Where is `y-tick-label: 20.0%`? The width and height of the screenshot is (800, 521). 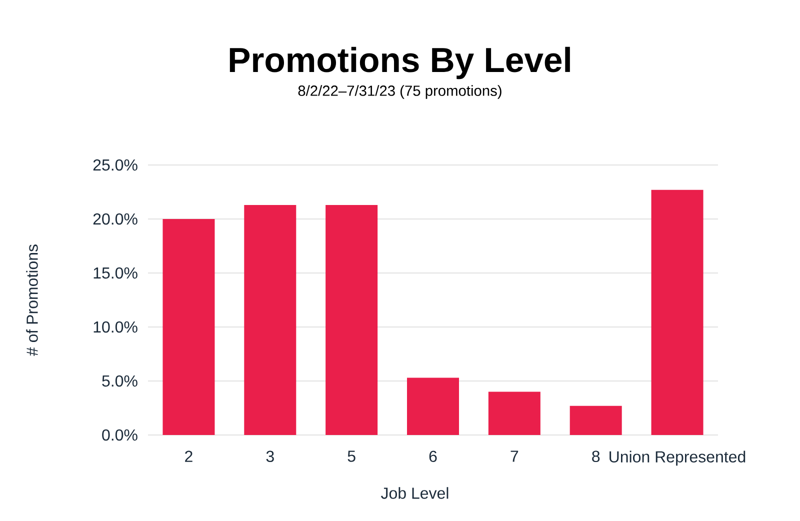 y-tick-label: 20.0% is located at coordinates (115, 219).